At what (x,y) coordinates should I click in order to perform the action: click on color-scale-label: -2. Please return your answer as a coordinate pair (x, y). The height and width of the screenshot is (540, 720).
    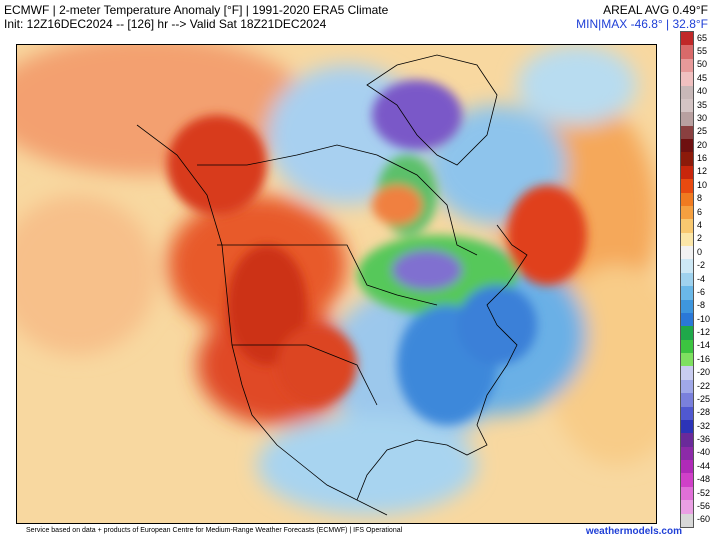
    Looking at the image, I should click on (701, 265).